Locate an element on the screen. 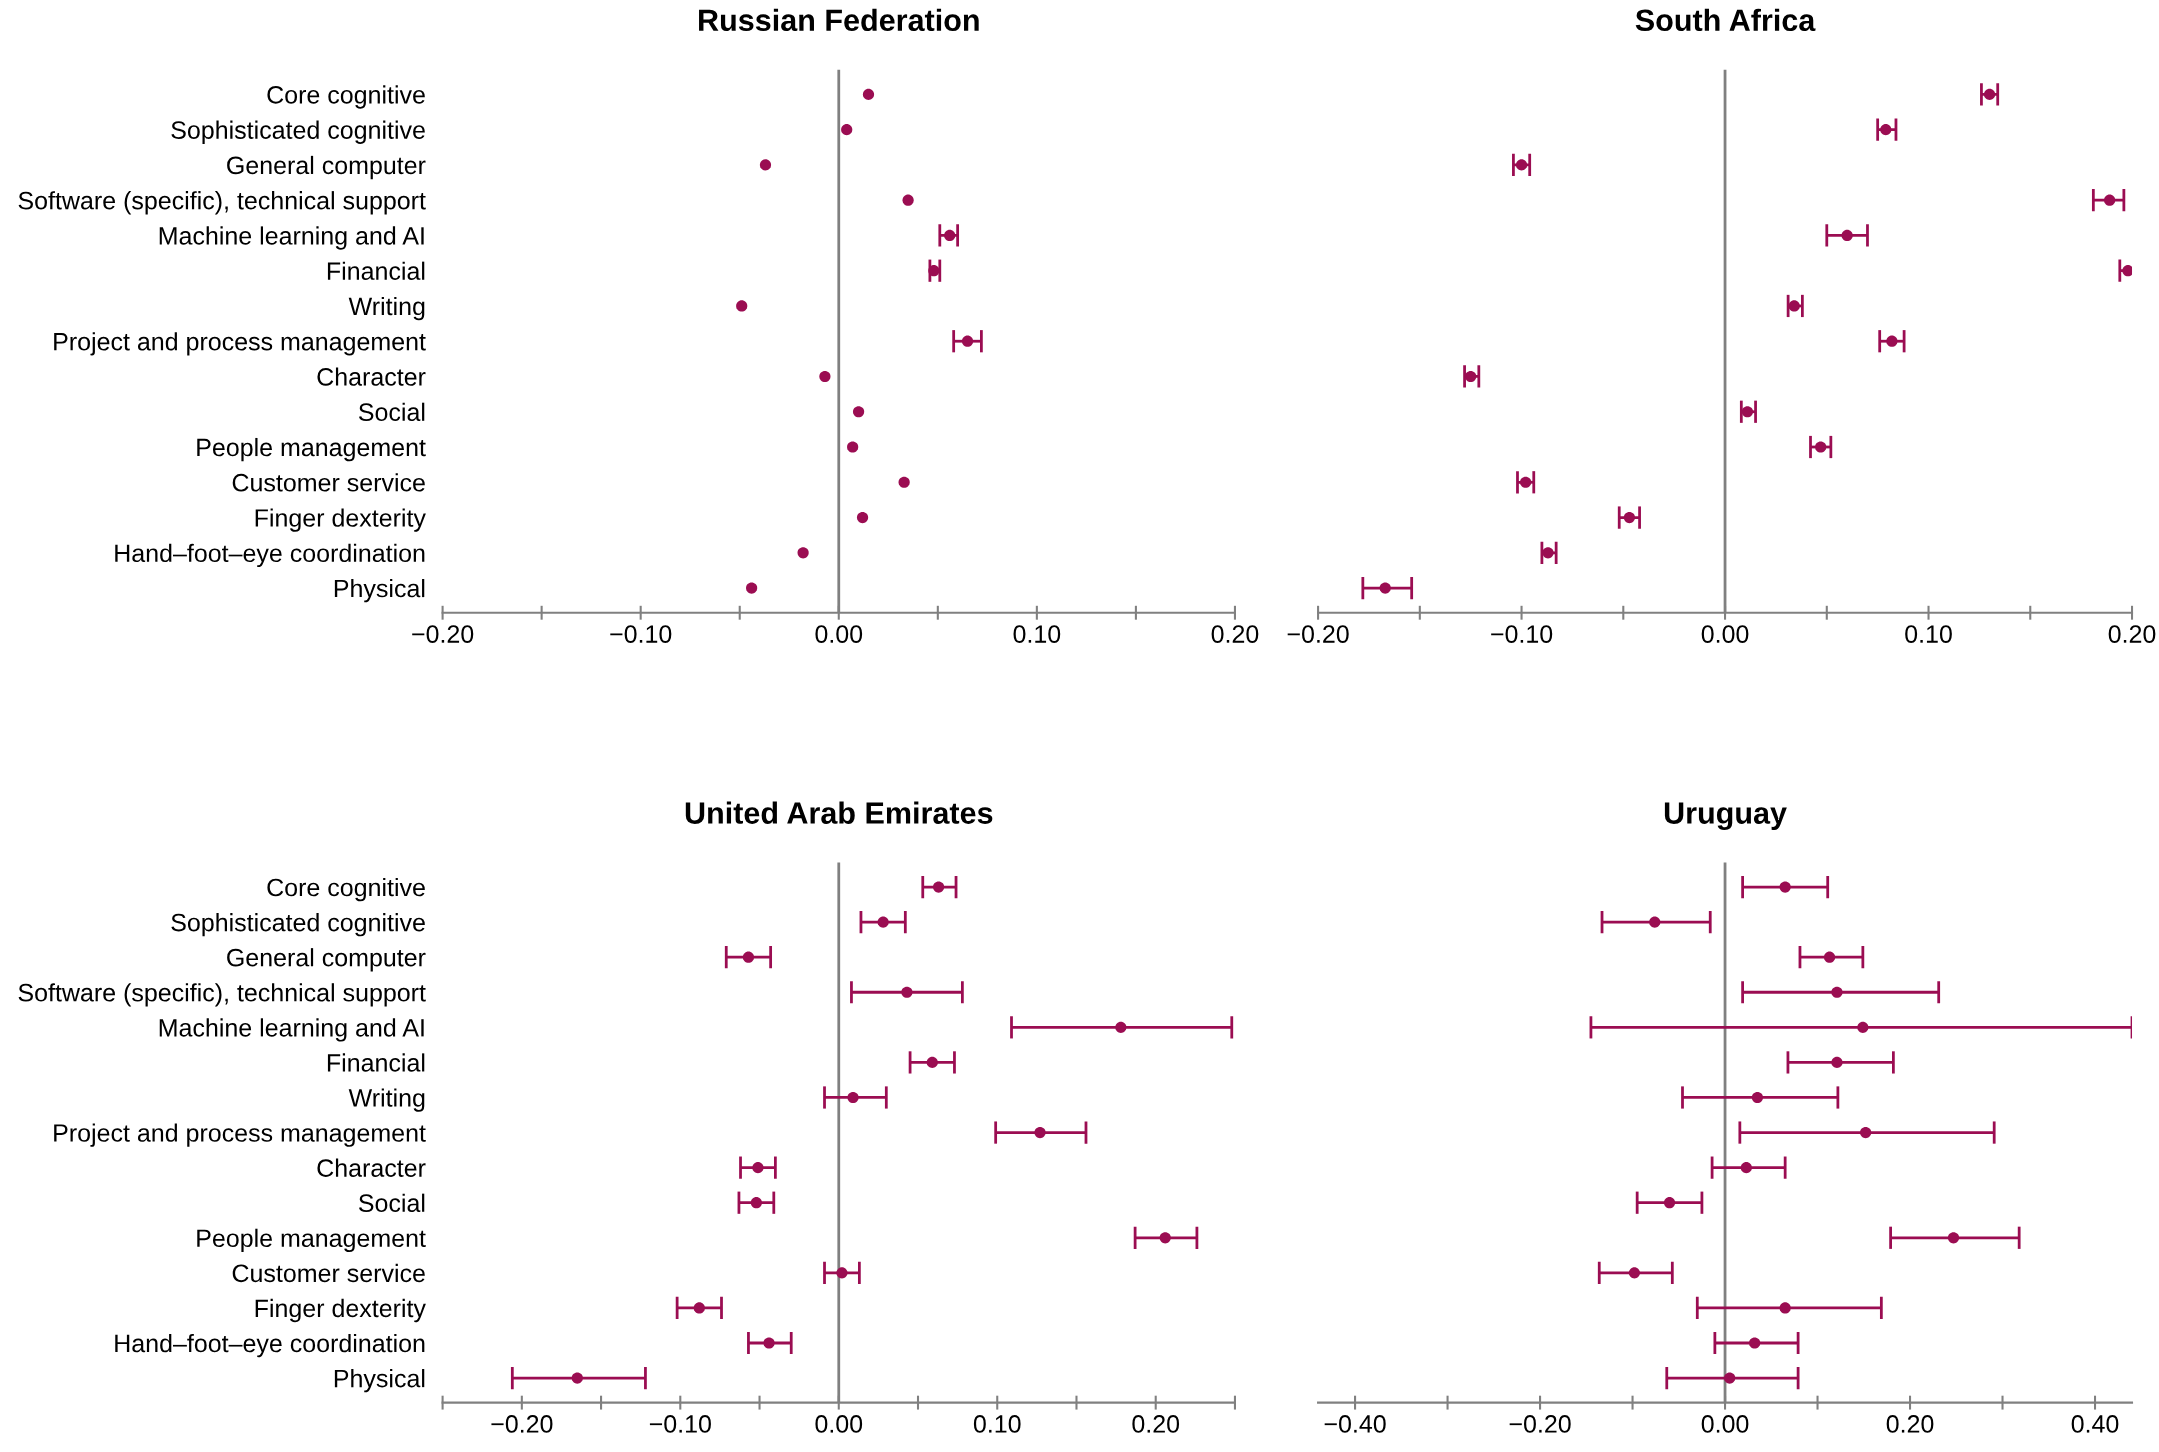 Image resolution: width=2159 pixels, height=1452 pixels. chart-title: Russian Federation is located at coordinates (839, 20).